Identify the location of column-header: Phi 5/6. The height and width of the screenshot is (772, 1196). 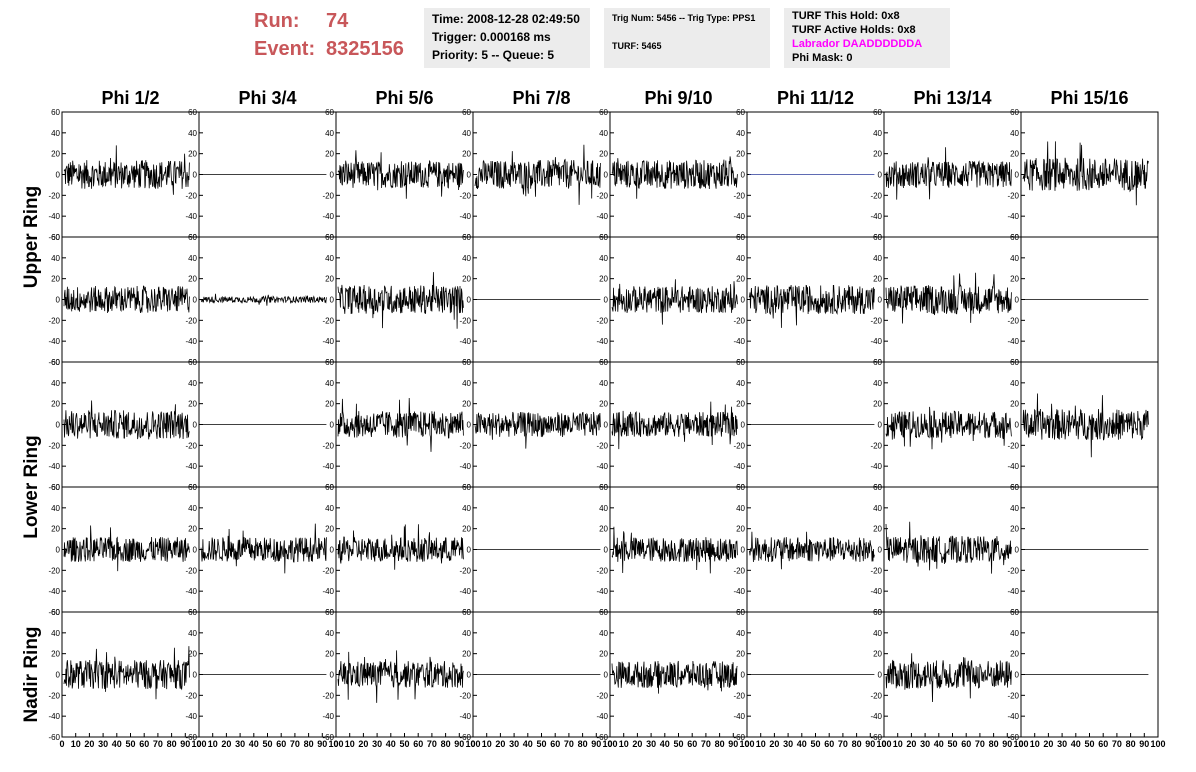
(404, 98).